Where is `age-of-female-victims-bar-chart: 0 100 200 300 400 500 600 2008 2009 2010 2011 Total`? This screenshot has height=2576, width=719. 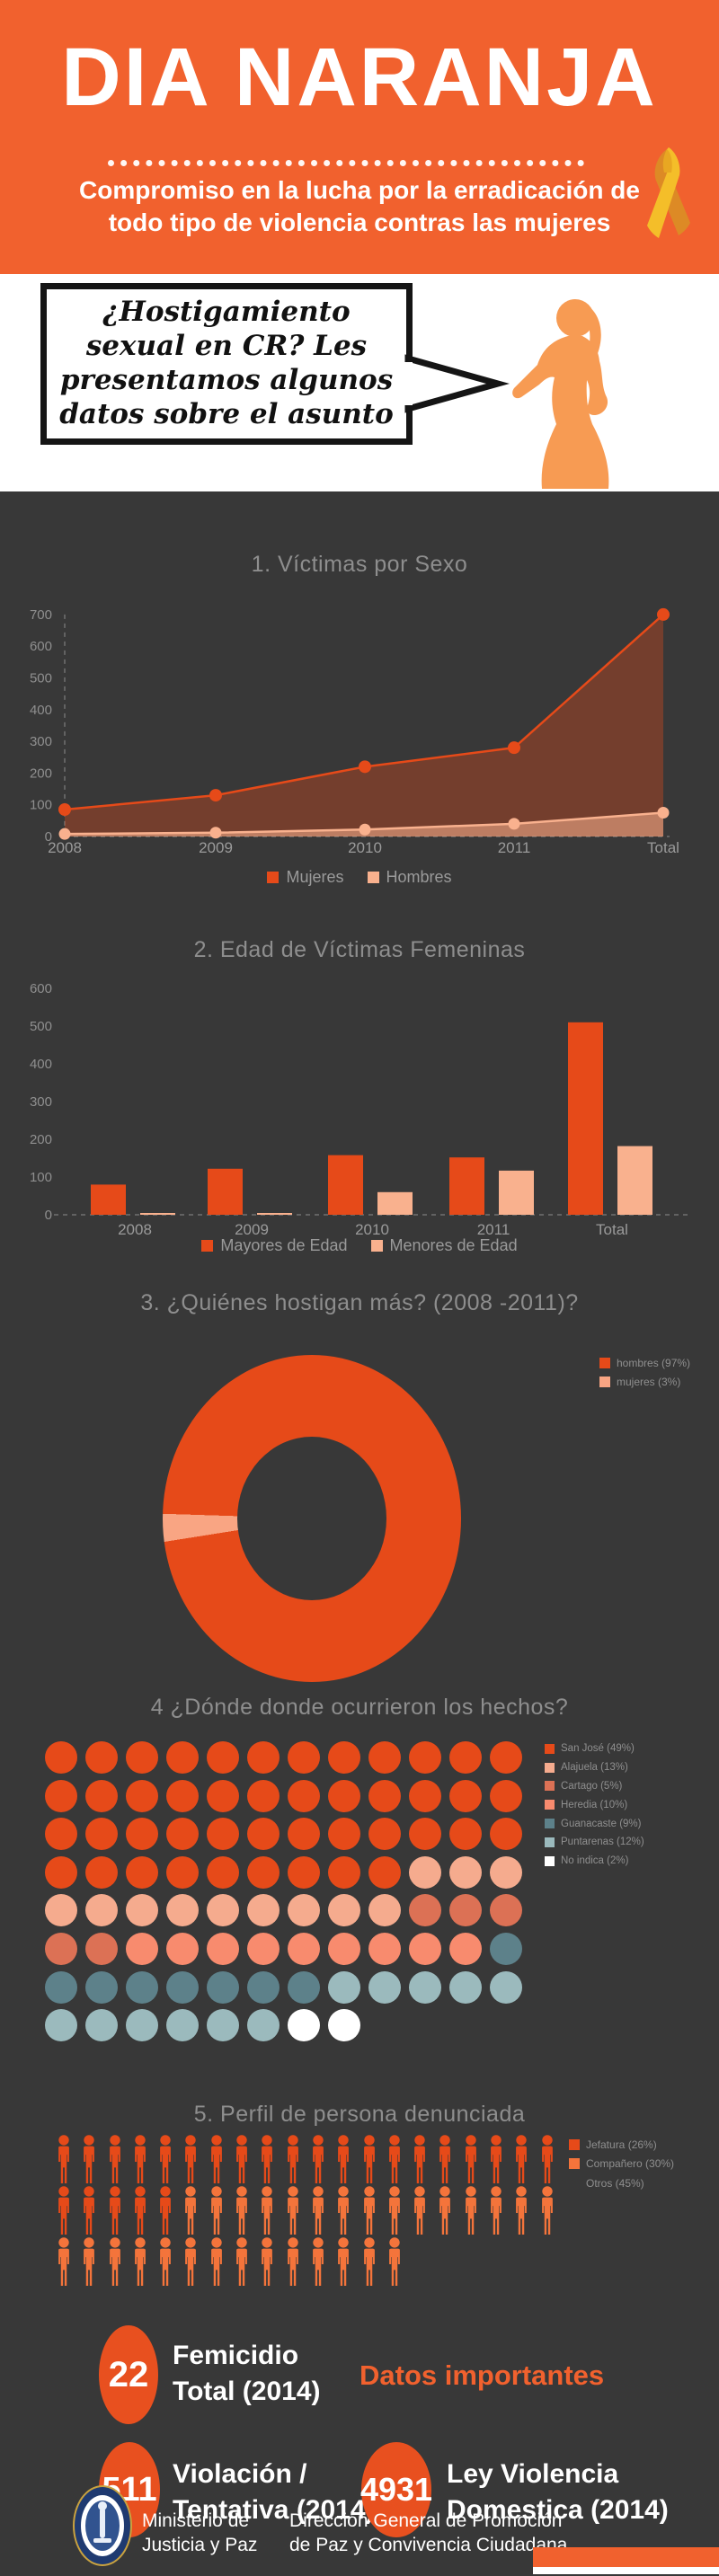
age-of-female-victims-bar-chart: 0 100 200 300 400 500 600 2008 2009 2010 2011 Total is located at coordinates (361, 1109).